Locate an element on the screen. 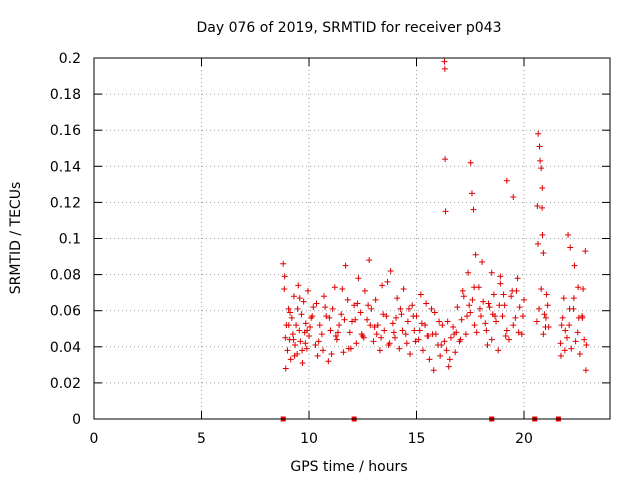  x-tick-label: 15 is located at coordinates (417, 439).